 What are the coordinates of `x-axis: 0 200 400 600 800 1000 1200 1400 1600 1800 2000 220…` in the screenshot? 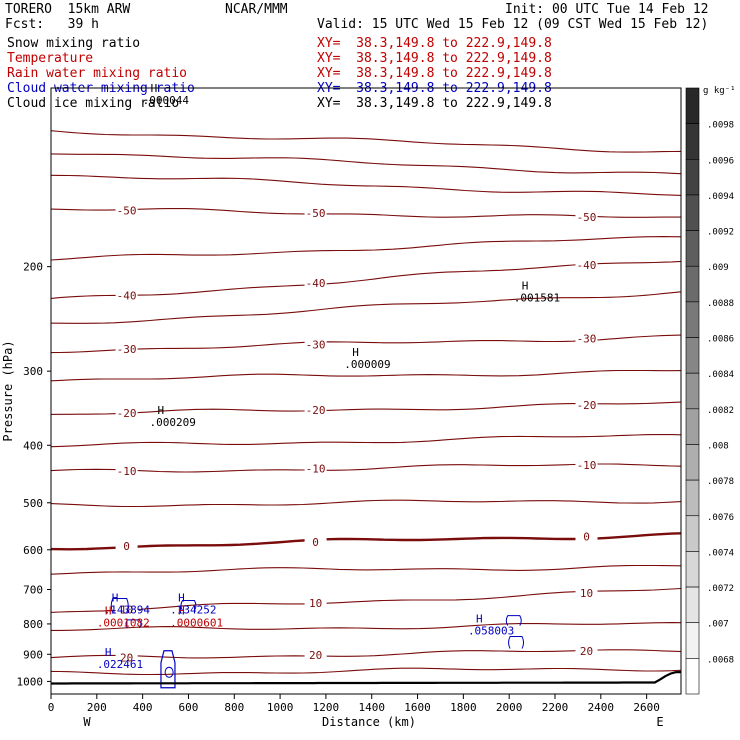 It's located at (354, 704).